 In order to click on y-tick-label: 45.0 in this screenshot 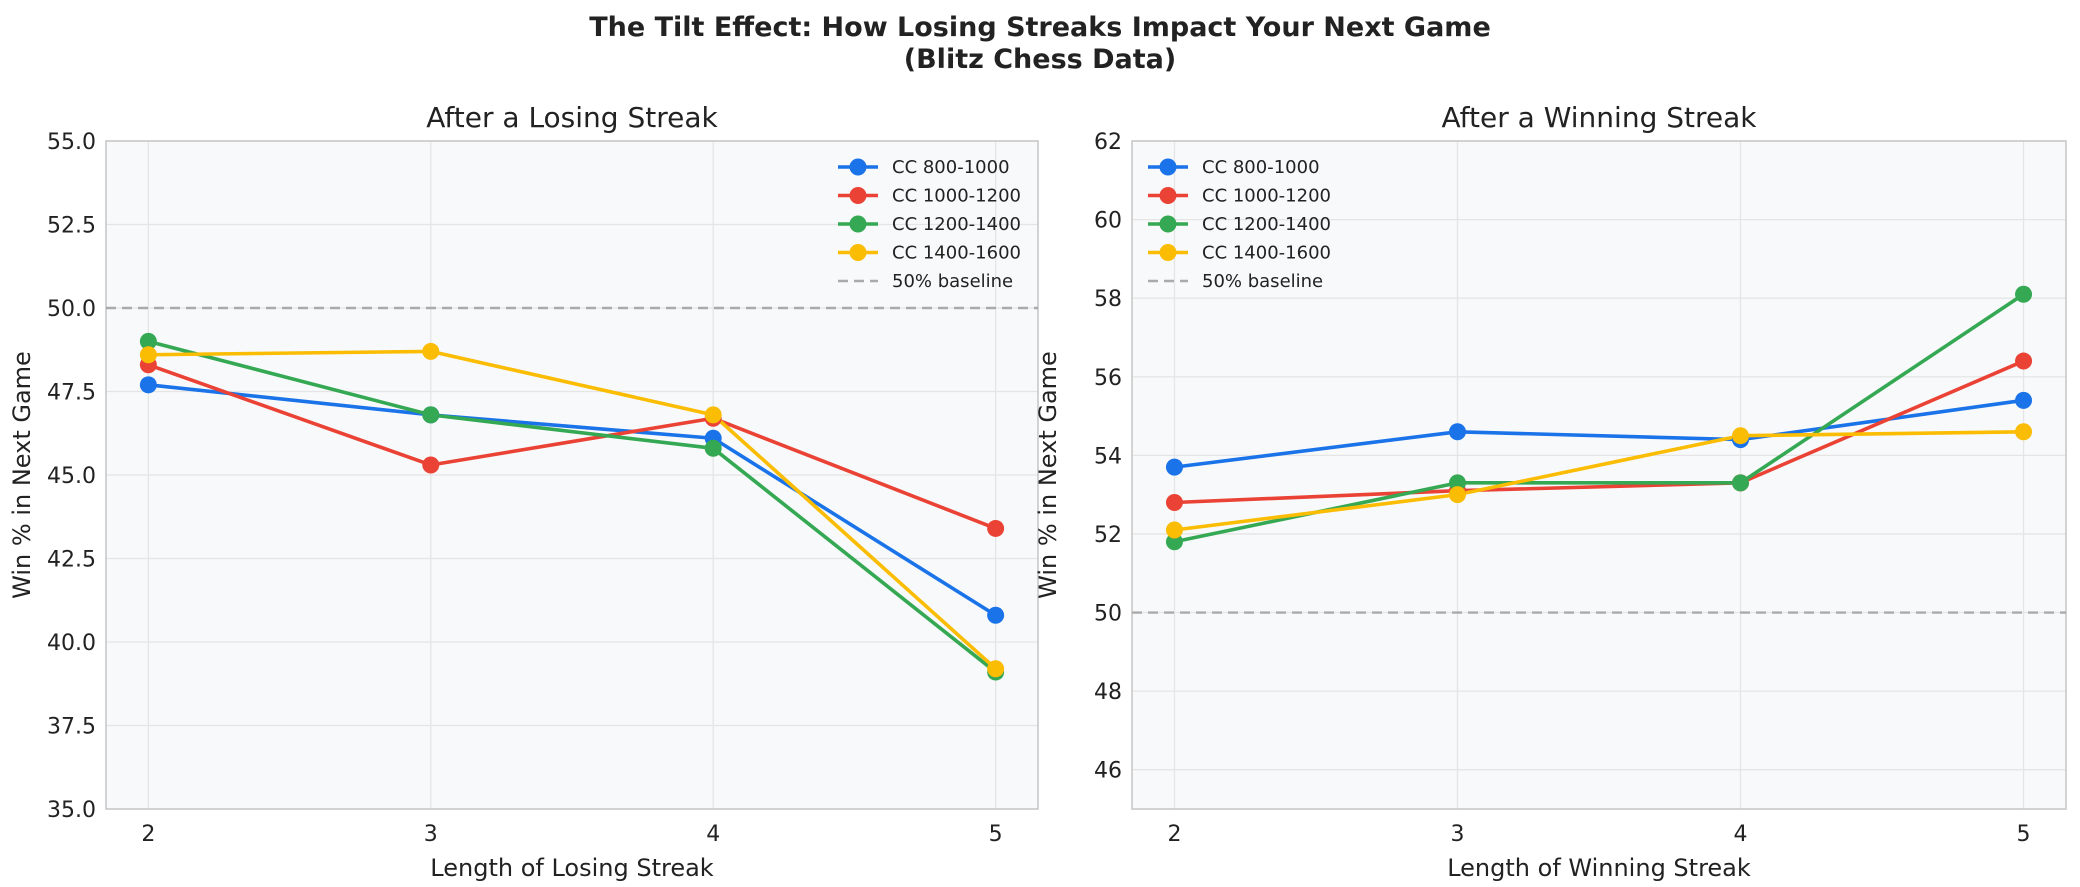, I will do `click(71, 476)`.